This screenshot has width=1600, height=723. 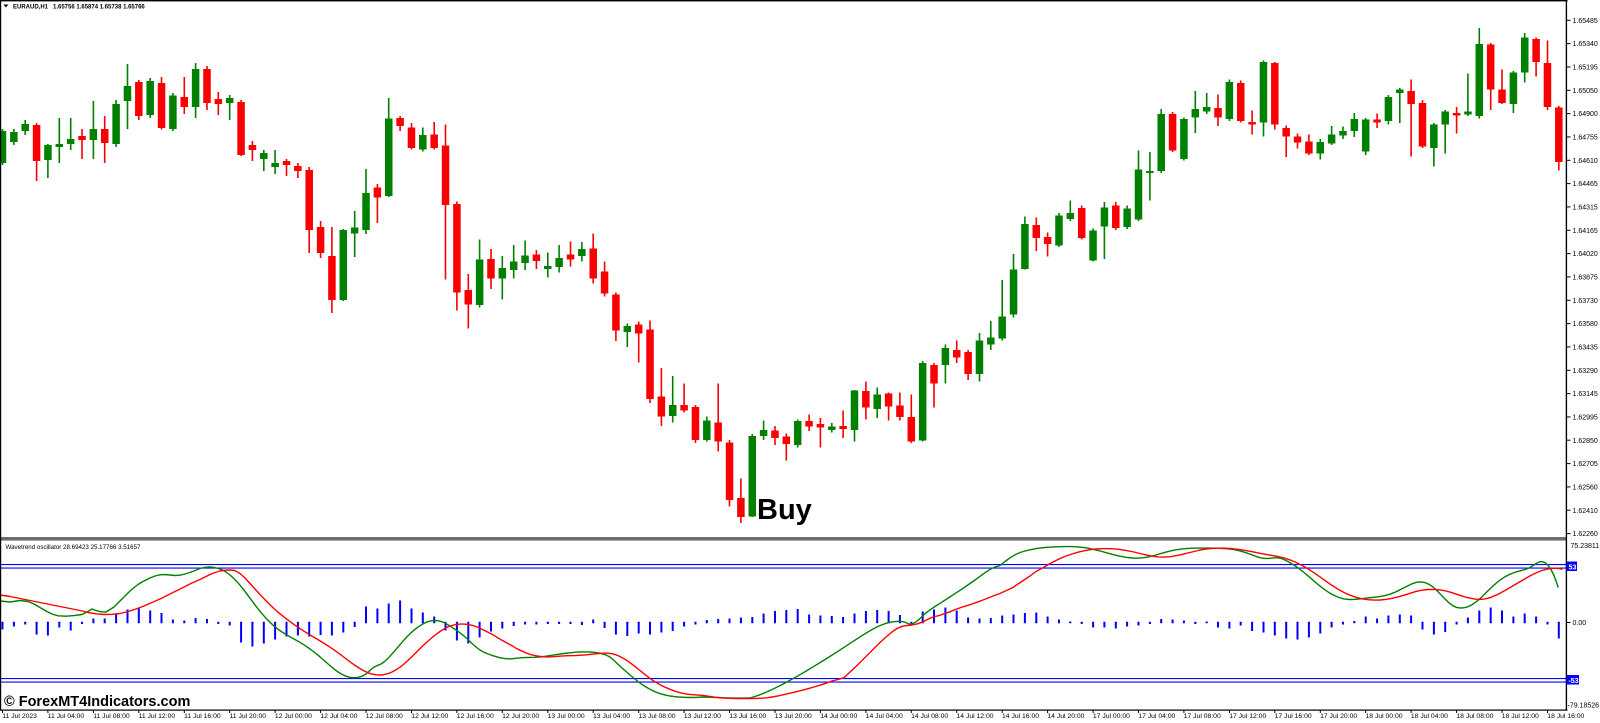 What do you see at coordinates (1585, 441) in the screenshot?
I see `svg-text: 1.62850` at bounding box center [1585, 441].